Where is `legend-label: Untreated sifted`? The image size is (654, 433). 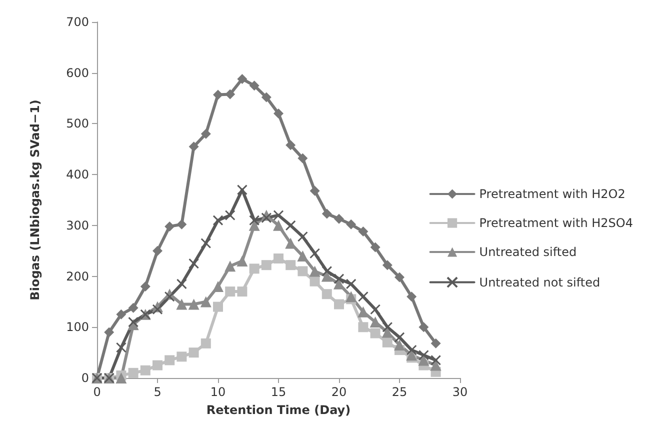
legend-label: Untreated sifted is located at coordinates (528, 252).